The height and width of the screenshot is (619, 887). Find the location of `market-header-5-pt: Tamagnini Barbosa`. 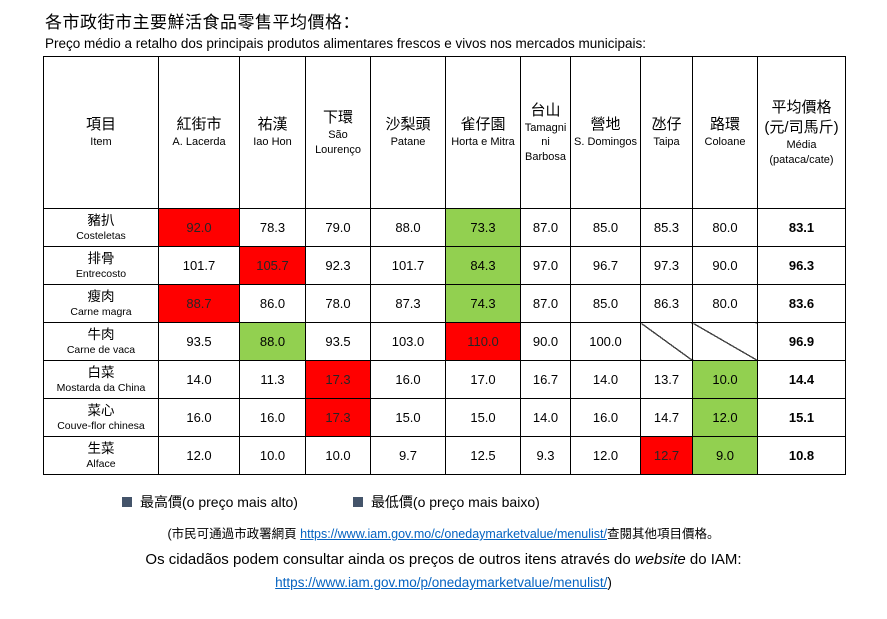

market-header-5-pt: Tamagnini Barbosa is located at coordinates (545, 142).